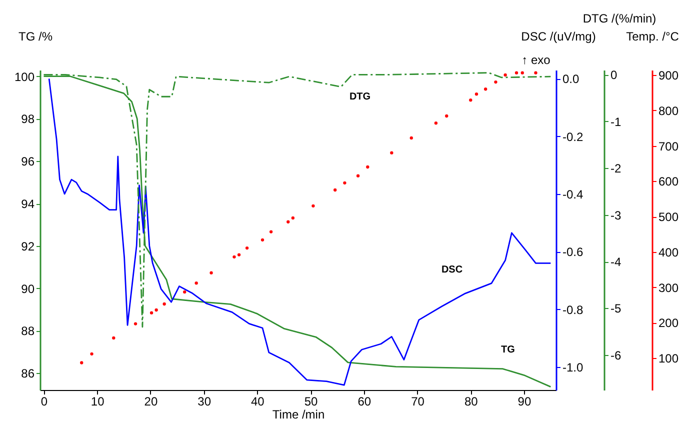 This screenshot has width=688, height=430. Describe the element at coordinates (616, 215) in the screenshot. I see `y3-tick-label: -3` at that location.